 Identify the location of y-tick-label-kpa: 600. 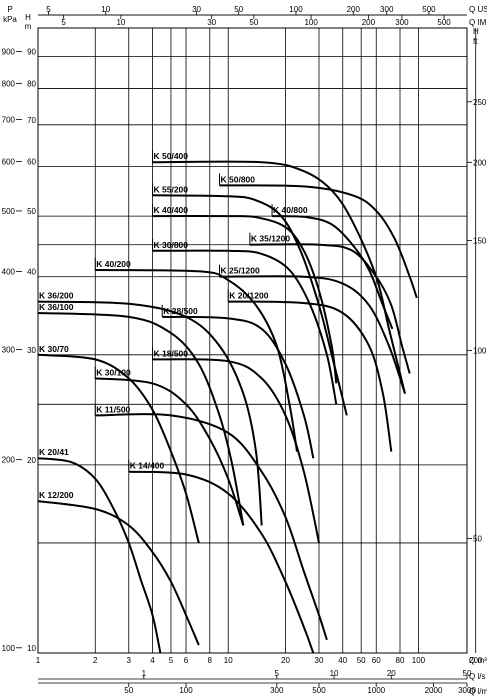
(9, 161).